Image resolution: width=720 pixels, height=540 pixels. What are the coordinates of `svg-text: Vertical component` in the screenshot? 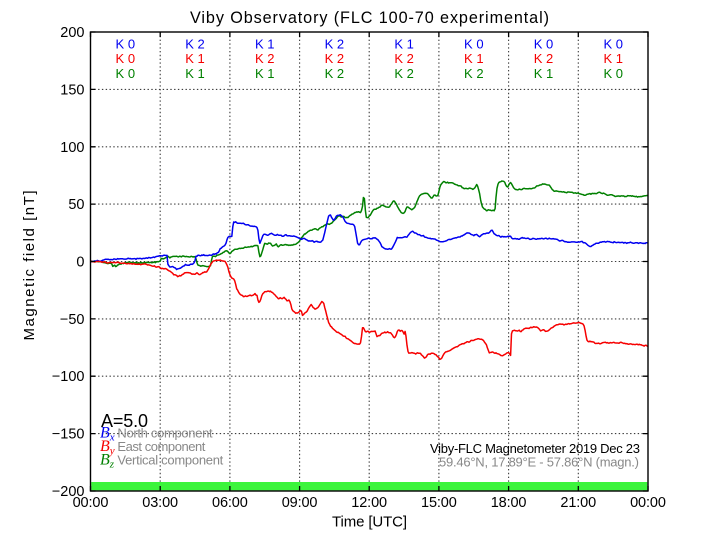 It's located at (170, 460).